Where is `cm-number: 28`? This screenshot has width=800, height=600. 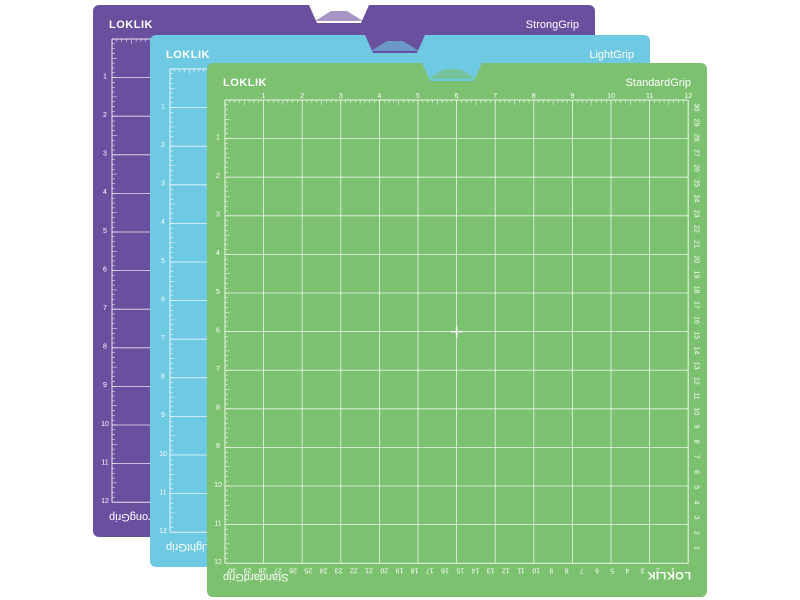 cm-number: 28 is located at coordinates (263, 569).